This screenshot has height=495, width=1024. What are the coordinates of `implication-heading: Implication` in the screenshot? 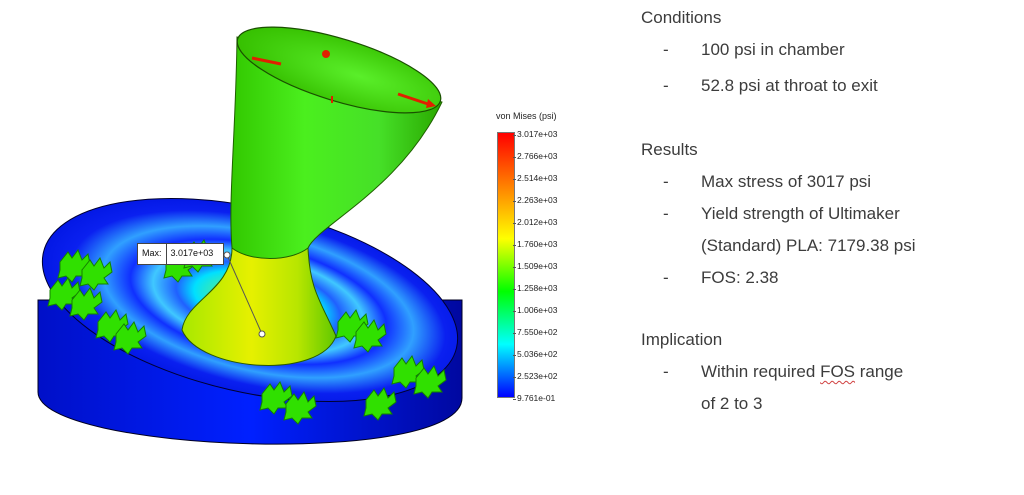 It's located at (682, 339).